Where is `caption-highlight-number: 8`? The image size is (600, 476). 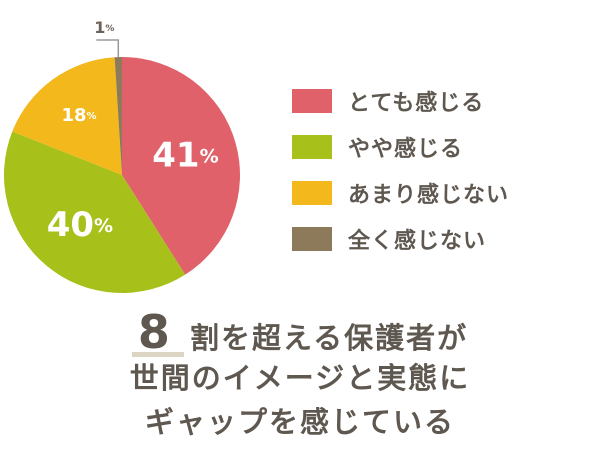 caption-highlight-number: 8 is located at coordinates (157, 333).